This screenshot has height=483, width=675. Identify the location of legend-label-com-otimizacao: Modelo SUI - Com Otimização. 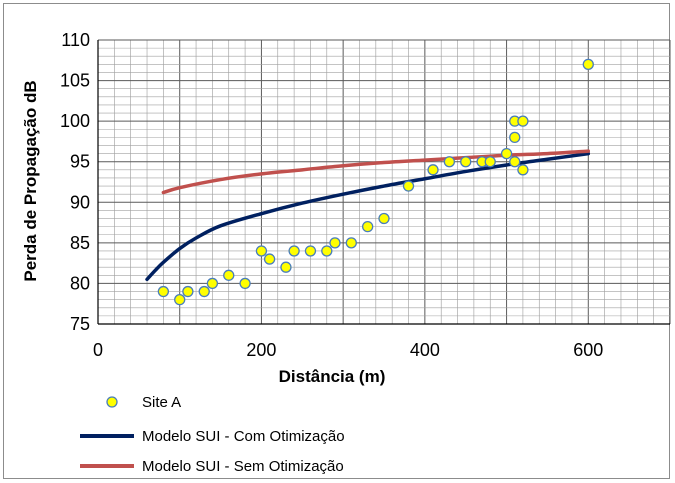
(243, 436).